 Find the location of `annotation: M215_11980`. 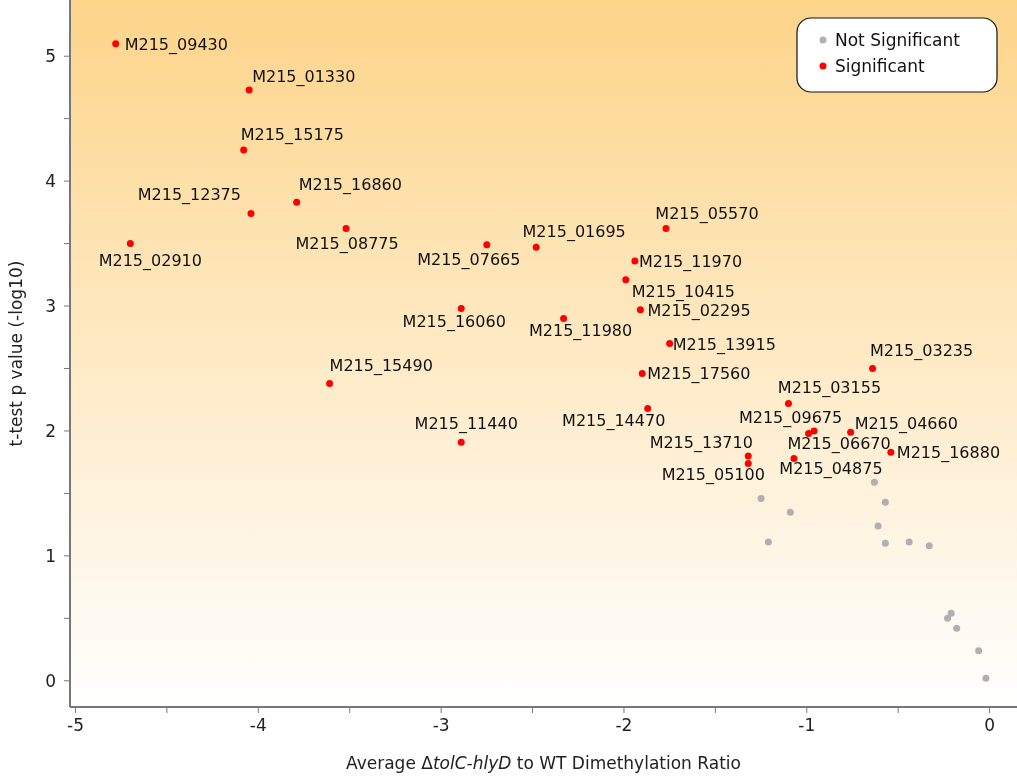

annotation: M215_11980 is located at coordinates (580, 330).